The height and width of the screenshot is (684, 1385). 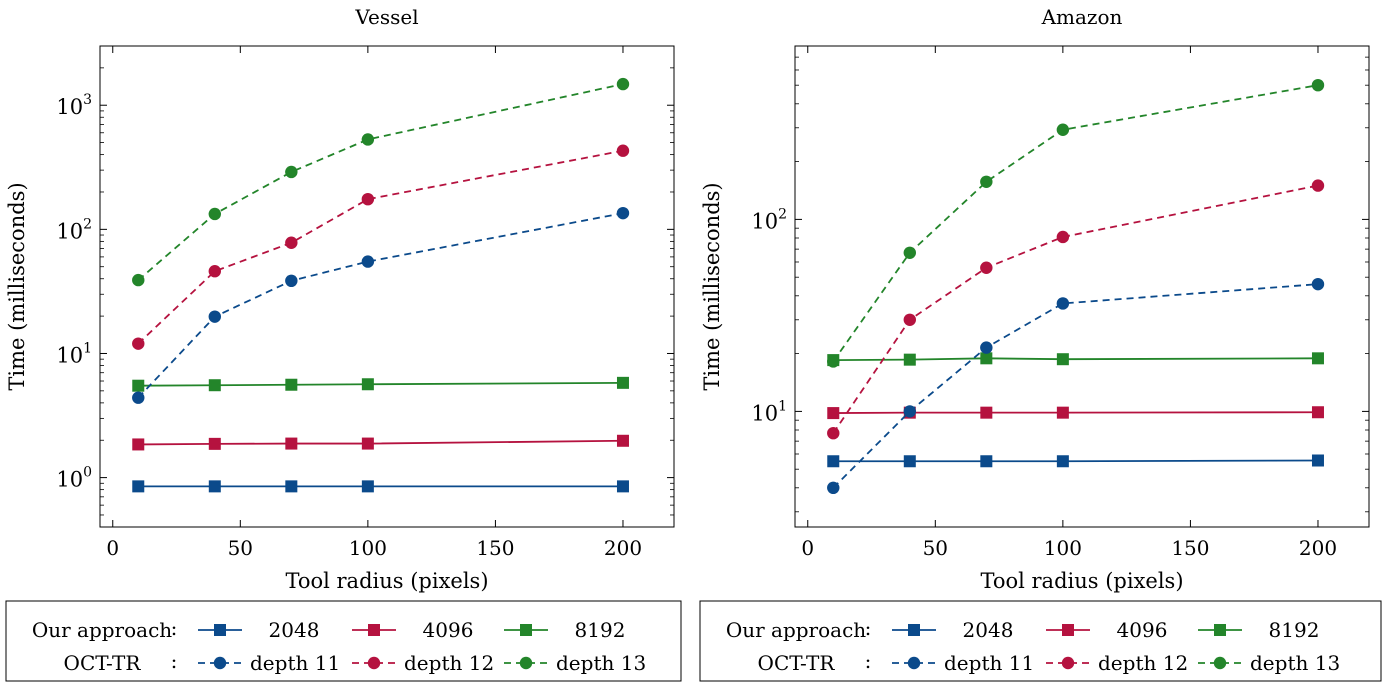 What do you see at coordinates (564, 630) in the screenshot?
I see `legend-entry: 8192` at bounding box center [564, 630].